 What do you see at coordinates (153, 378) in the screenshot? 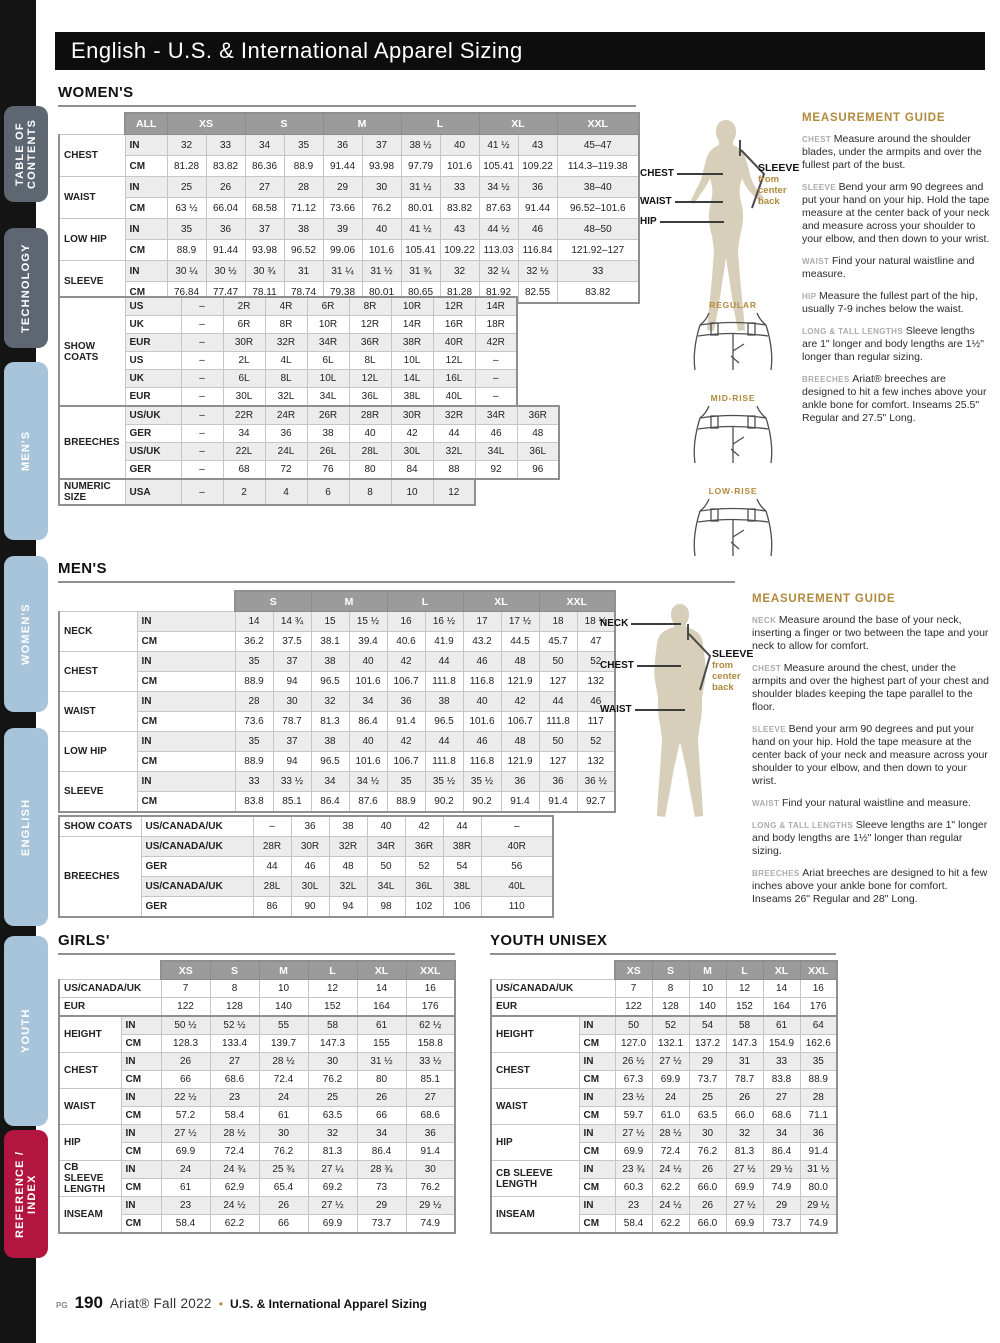
I see `unit-cell: UK` at bounding box center [153, 378].